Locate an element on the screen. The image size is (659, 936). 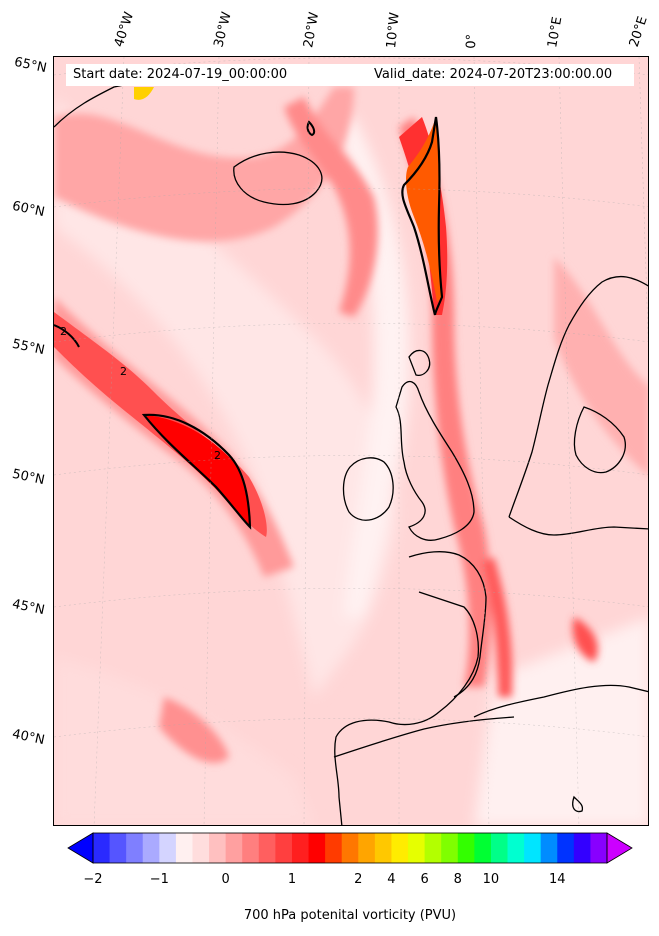
coast-iceland is located at coordinates (278, 178).